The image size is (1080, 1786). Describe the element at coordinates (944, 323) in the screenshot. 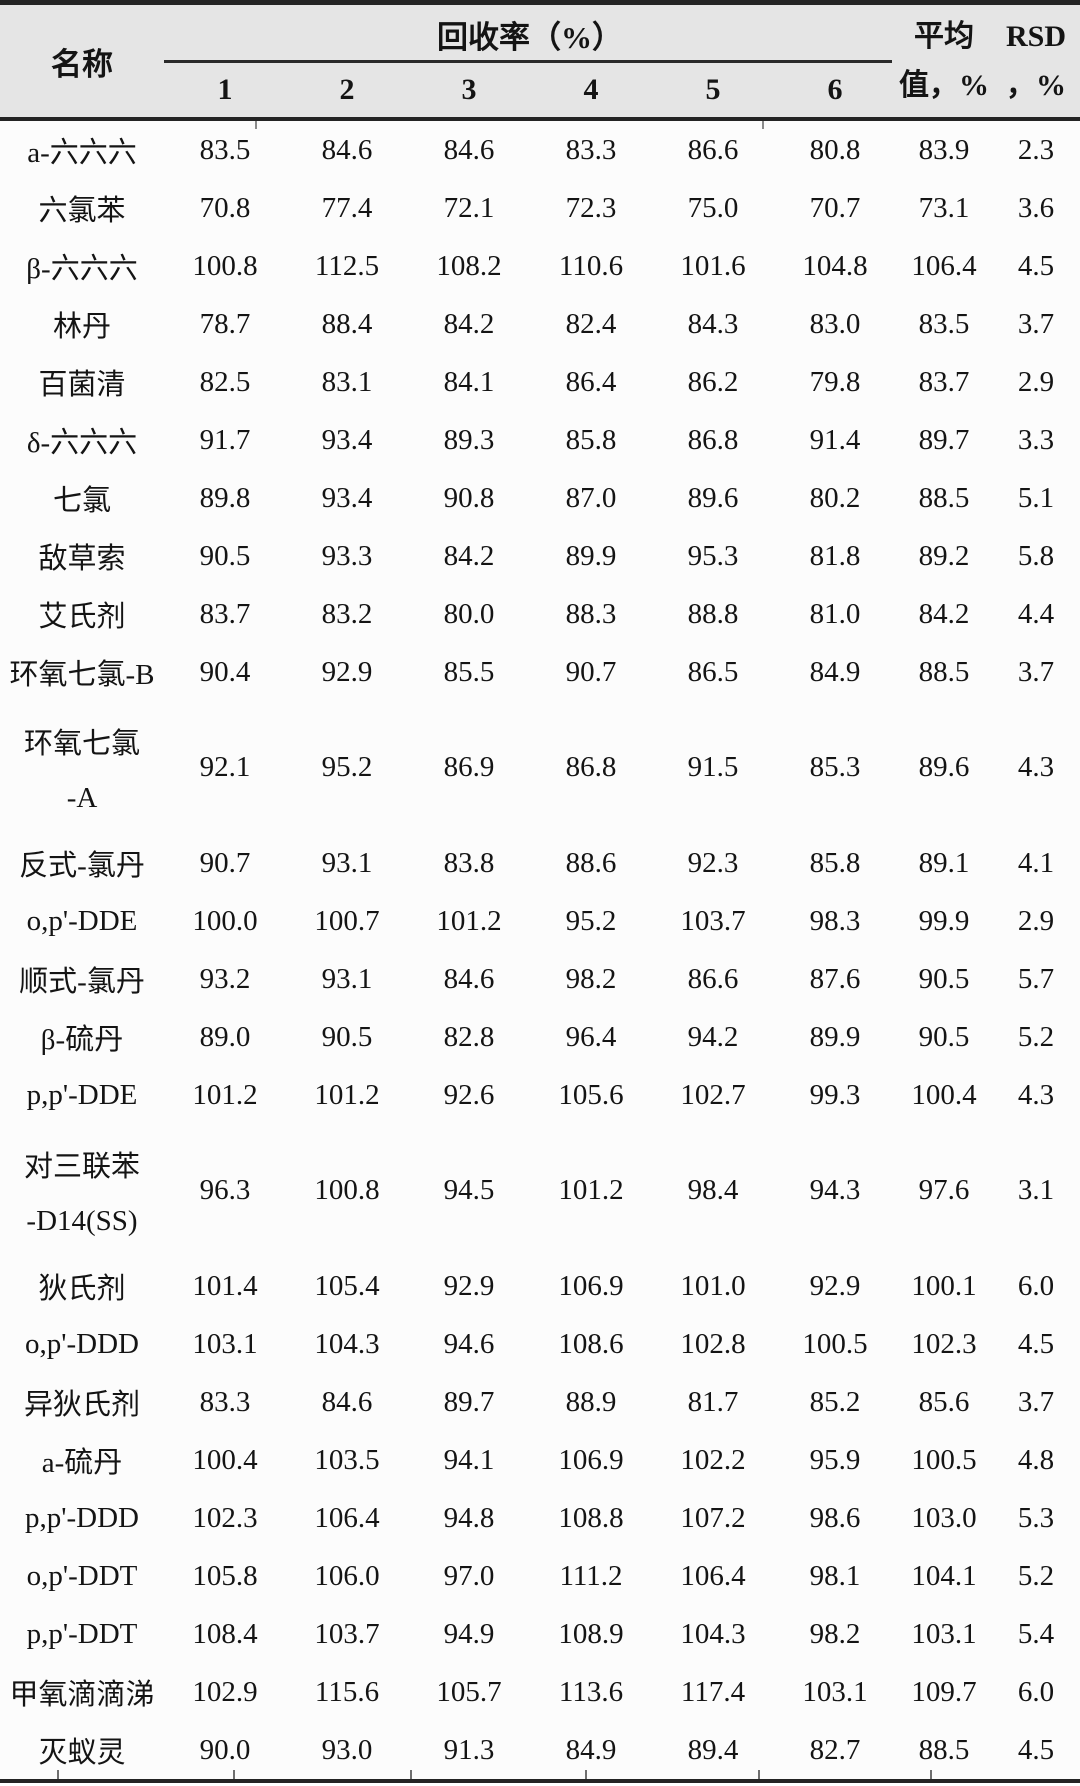

I see `average-value: 83.5` at that location.